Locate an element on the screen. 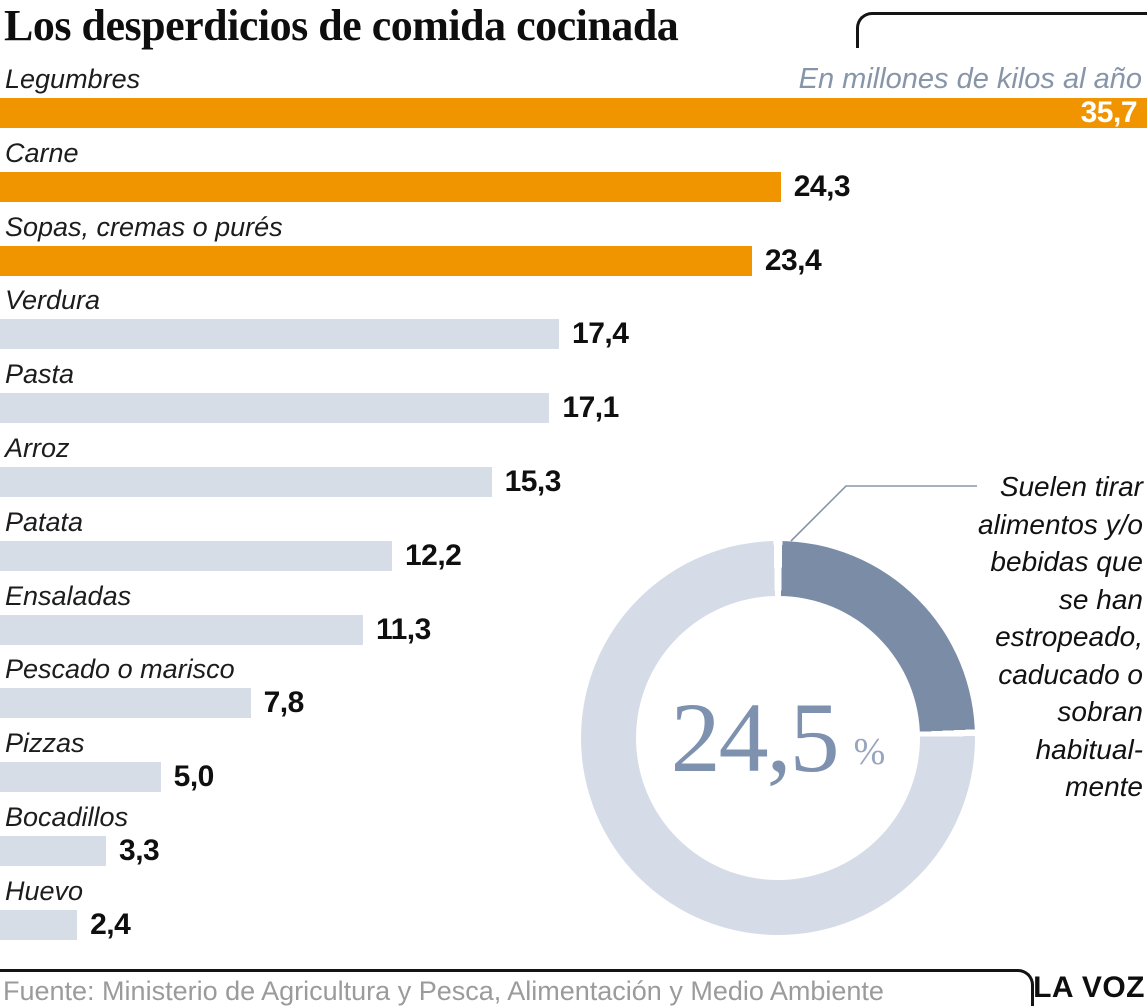 Image resolution: width=1147 pixels, height=1006 pixels. bar-fill: 35,7 is located at coordinates (573, 112).